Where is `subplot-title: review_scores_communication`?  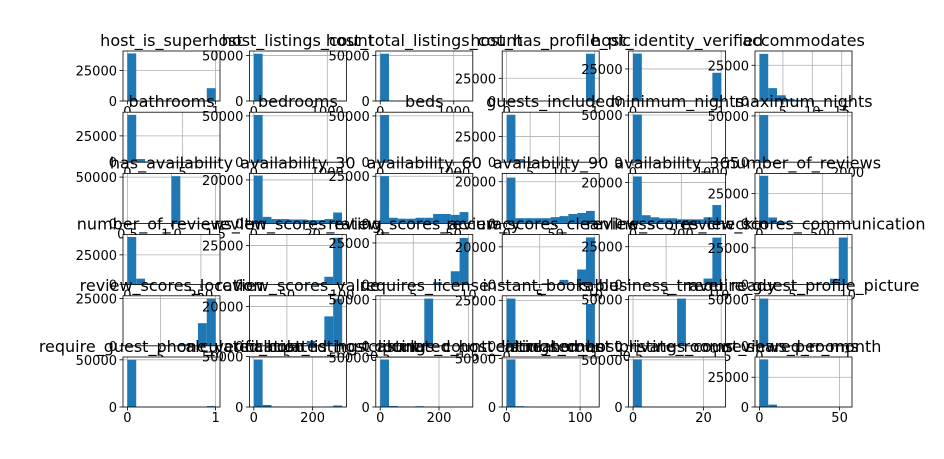 subplot-title: review_scores_communication is located at coordinates (804, 225).